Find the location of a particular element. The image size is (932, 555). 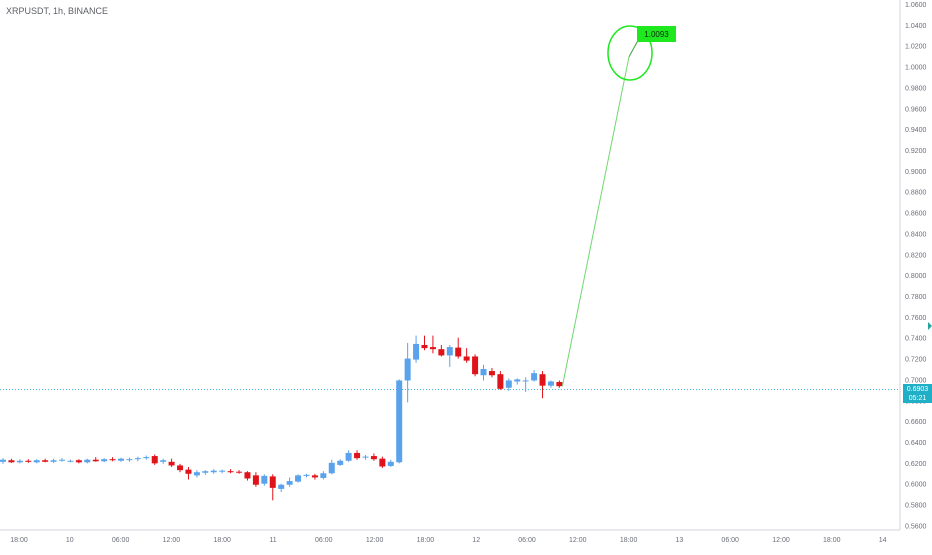

y-tick-label: 0.8200 is located at coordinates (916, 255).